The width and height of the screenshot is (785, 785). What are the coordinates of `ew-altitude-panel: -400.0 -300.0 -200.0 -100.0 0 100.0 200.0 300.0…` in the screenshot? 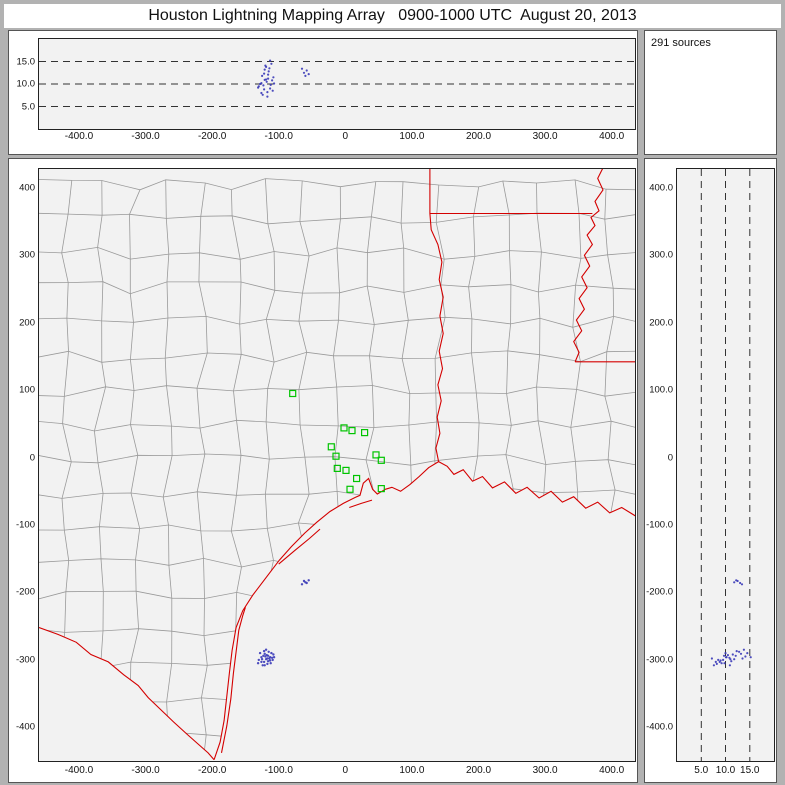 It's located at (323, 92).